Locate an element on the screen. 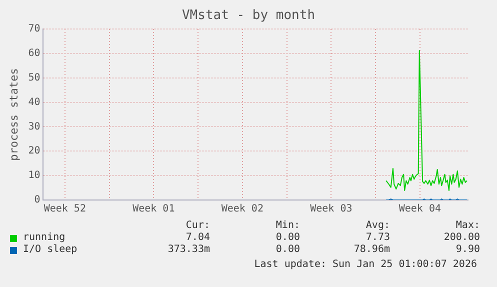 This screenshot has width=497, height=287. y-axis-title: process states is located at coordinates (13, 114).